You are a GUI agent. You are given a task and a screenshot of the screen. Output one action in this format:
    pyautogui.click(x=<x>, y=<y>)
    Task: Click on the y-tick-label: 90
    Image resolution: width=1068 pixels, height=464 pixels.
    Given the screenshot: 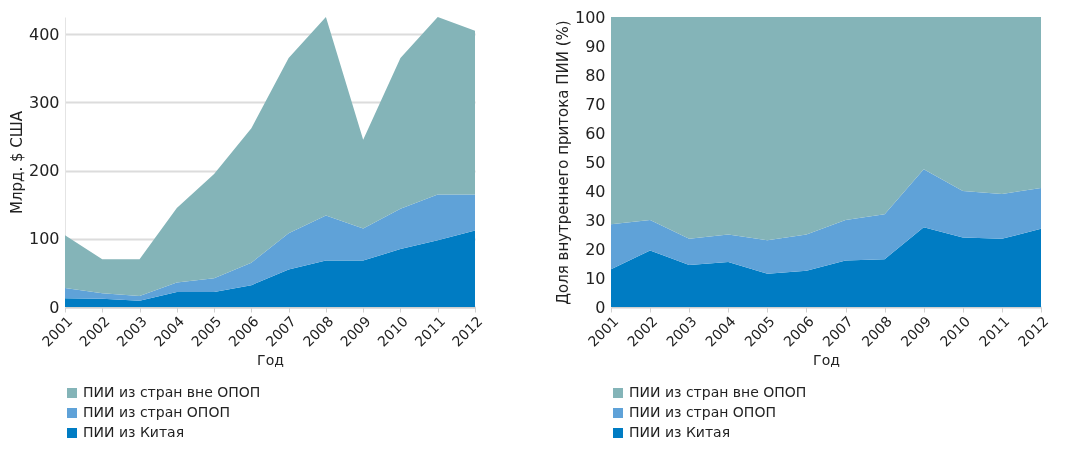 What is the action you would take?
    pyautogui.click(x=595, y=46)
    